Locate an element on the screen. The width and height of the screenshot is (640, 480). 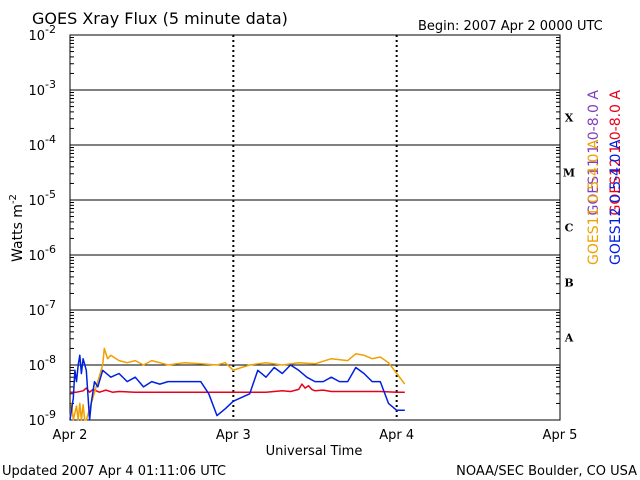
flare-class-label: B is located at coordinates (568, 283).